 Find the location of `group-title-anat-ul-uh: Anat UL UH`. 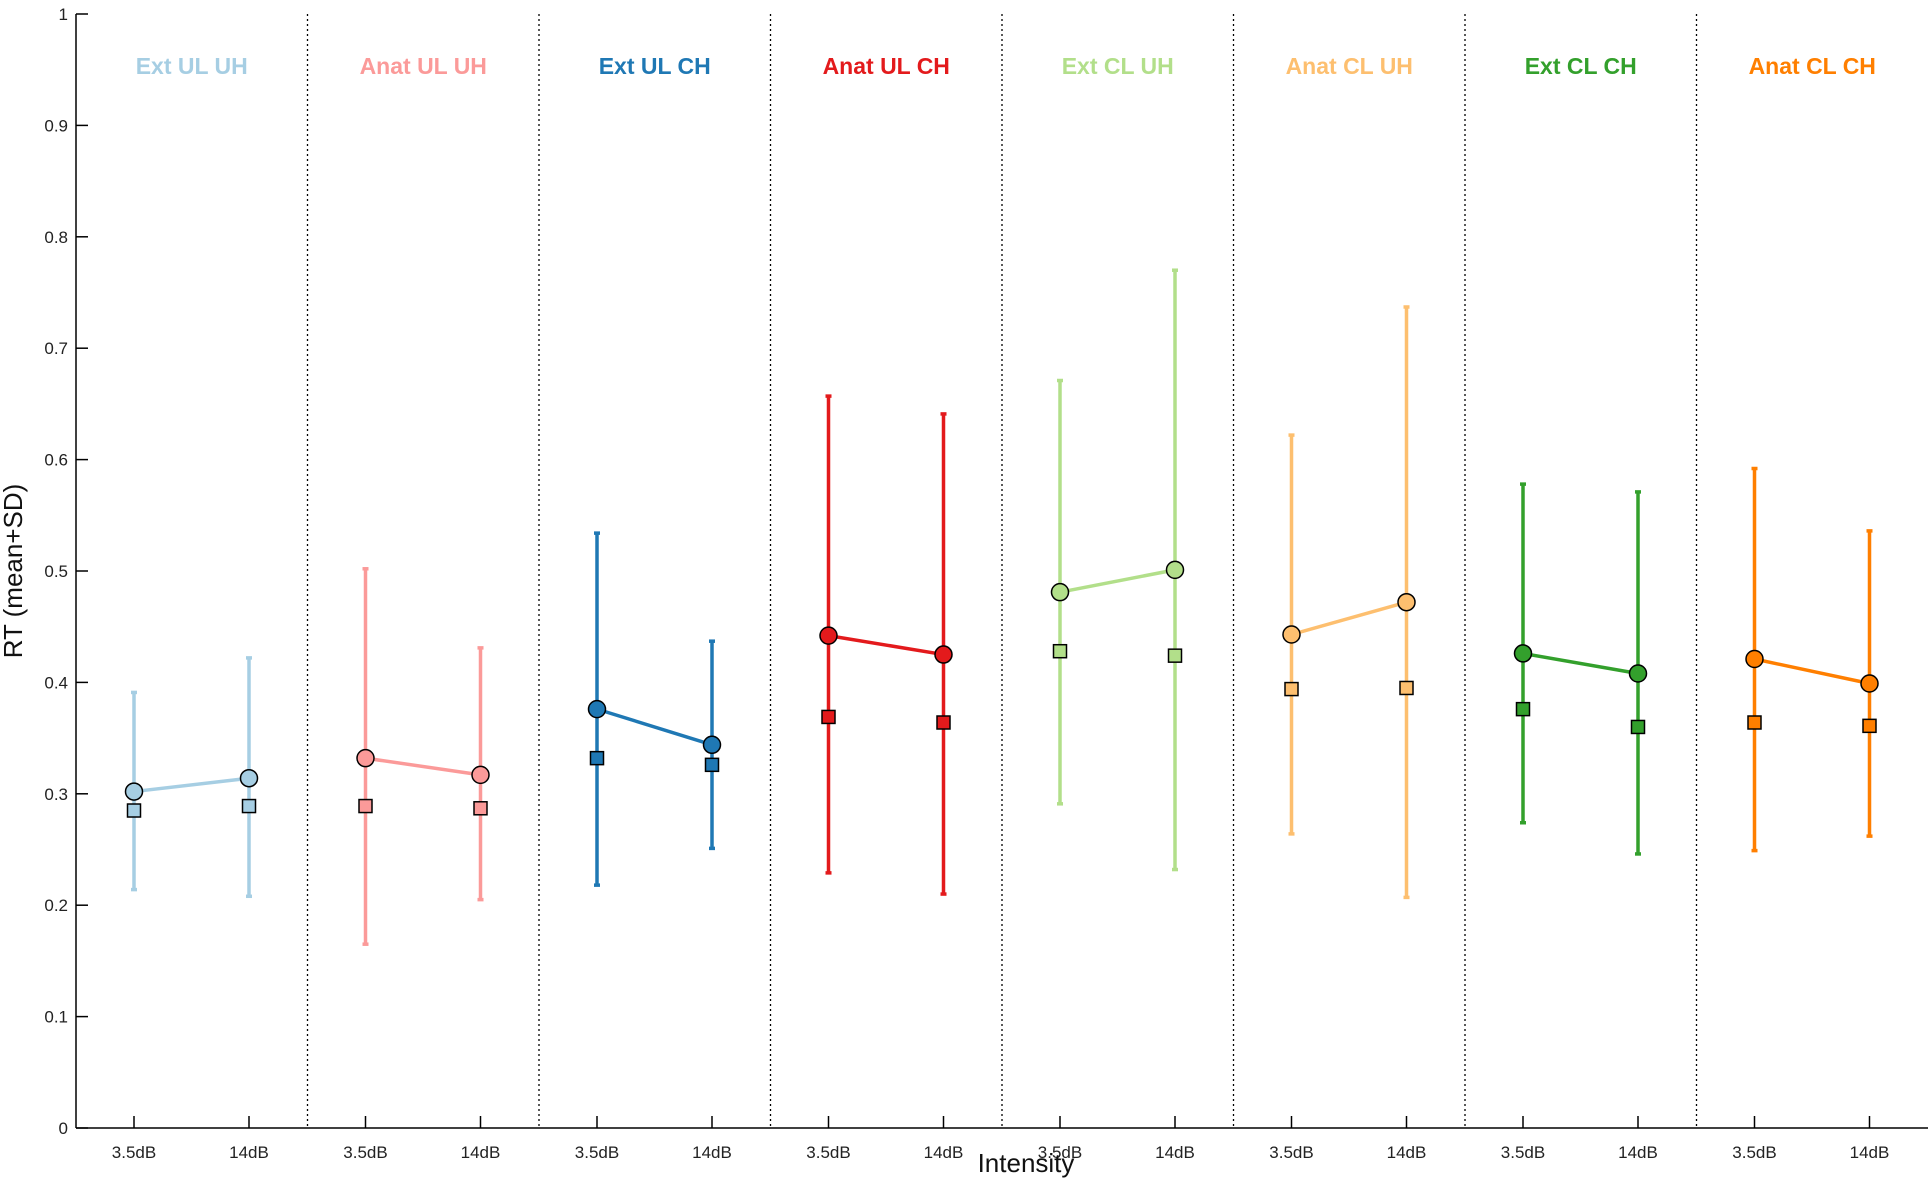

group-title-anat-ul-uh: Anat UL UH is located at coordinates (423, 66).